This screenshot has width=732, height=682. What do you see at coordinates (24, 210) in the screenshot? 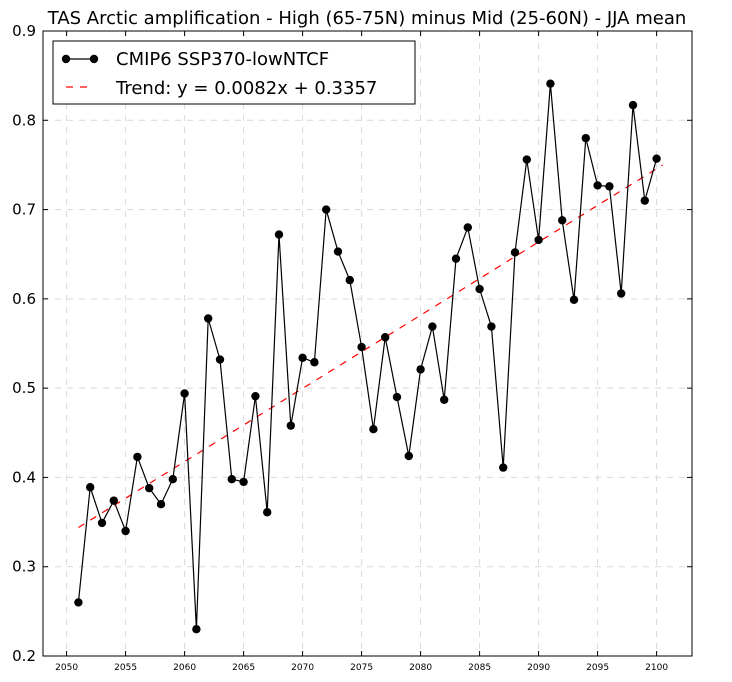
I see `y-tick-label: 0.7` at bounding box center [24, 210].